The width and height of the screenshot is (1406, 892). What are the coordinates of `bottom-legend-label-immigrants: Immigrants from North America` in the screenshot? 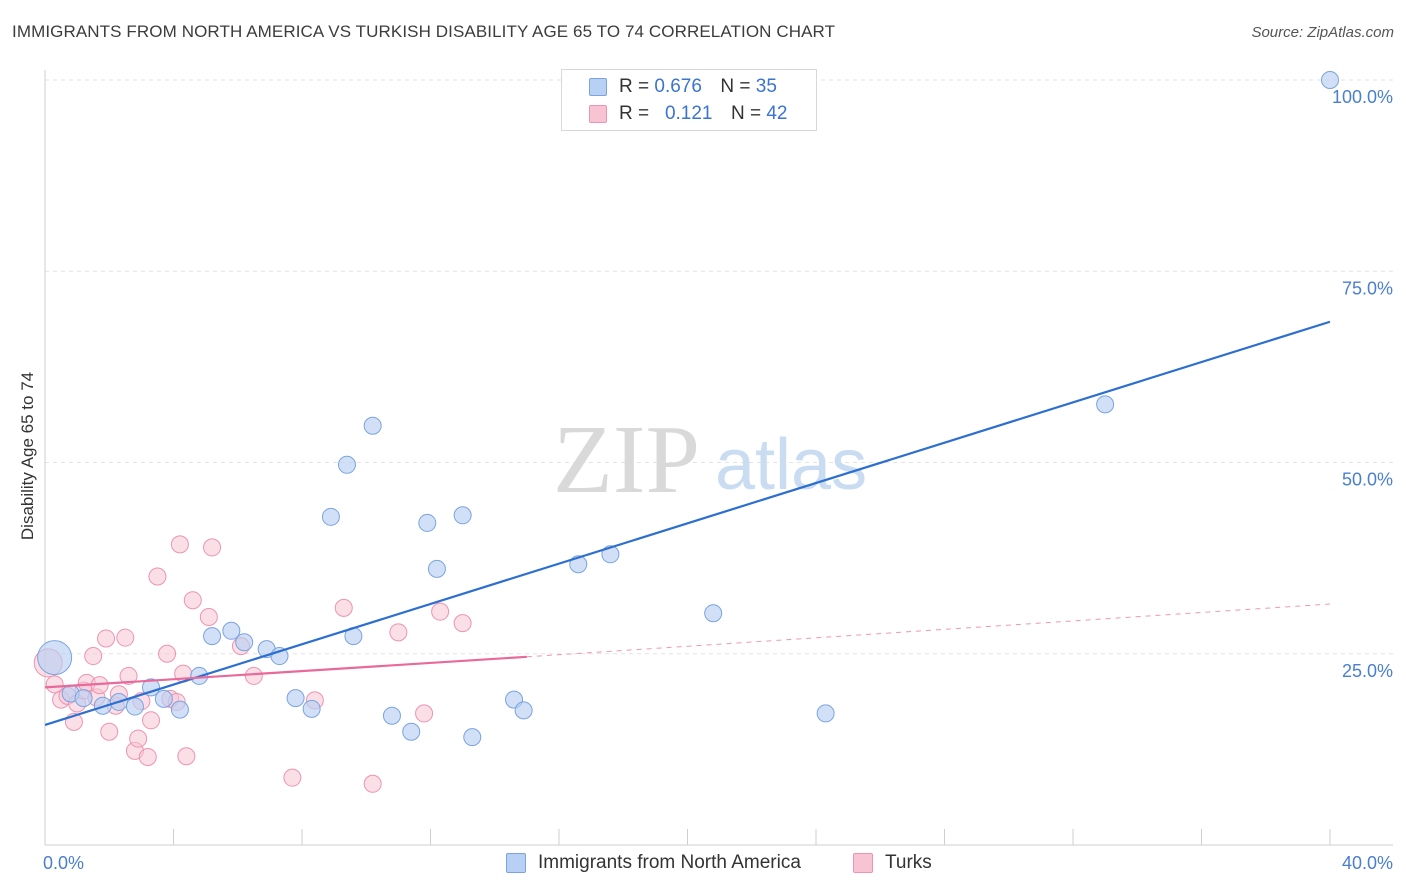 It's located at (669, 862).